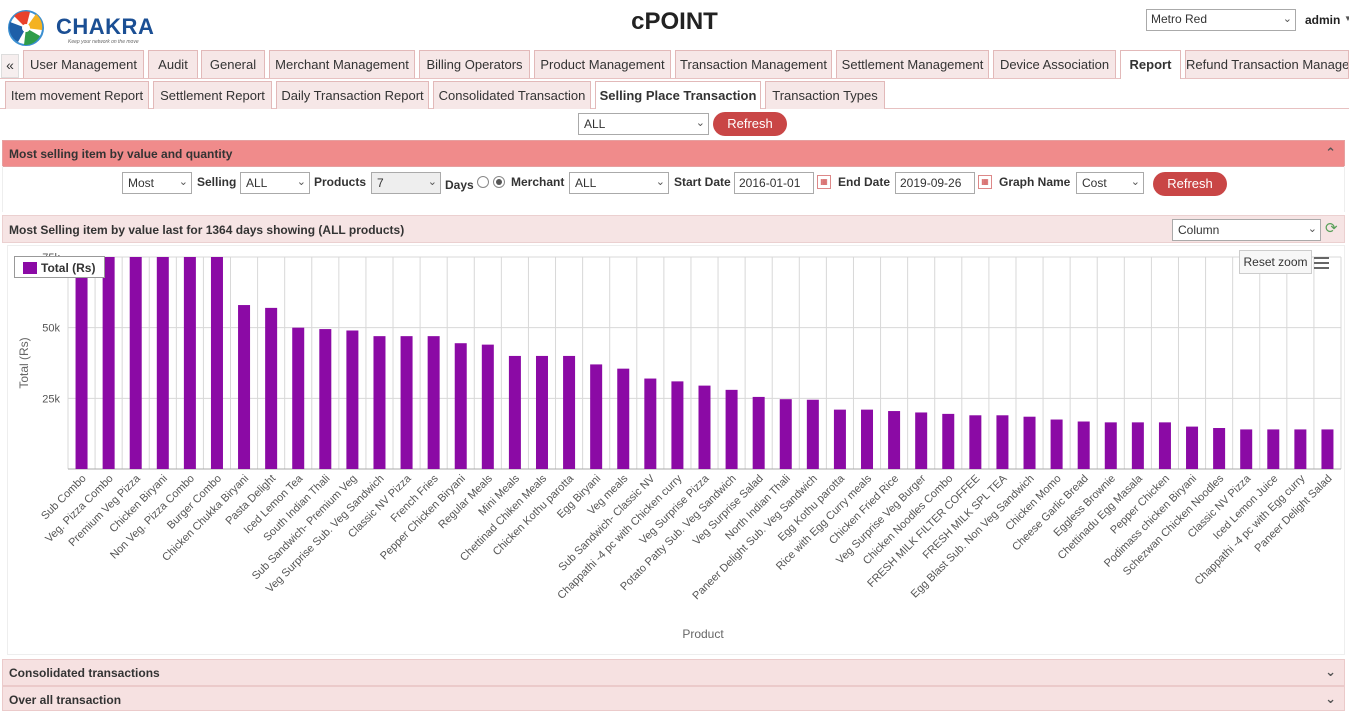  What do you see at coordinates (1323, 20) in the screenshot?
I see `user-menu: admin` at bounding box center [1323, 20].